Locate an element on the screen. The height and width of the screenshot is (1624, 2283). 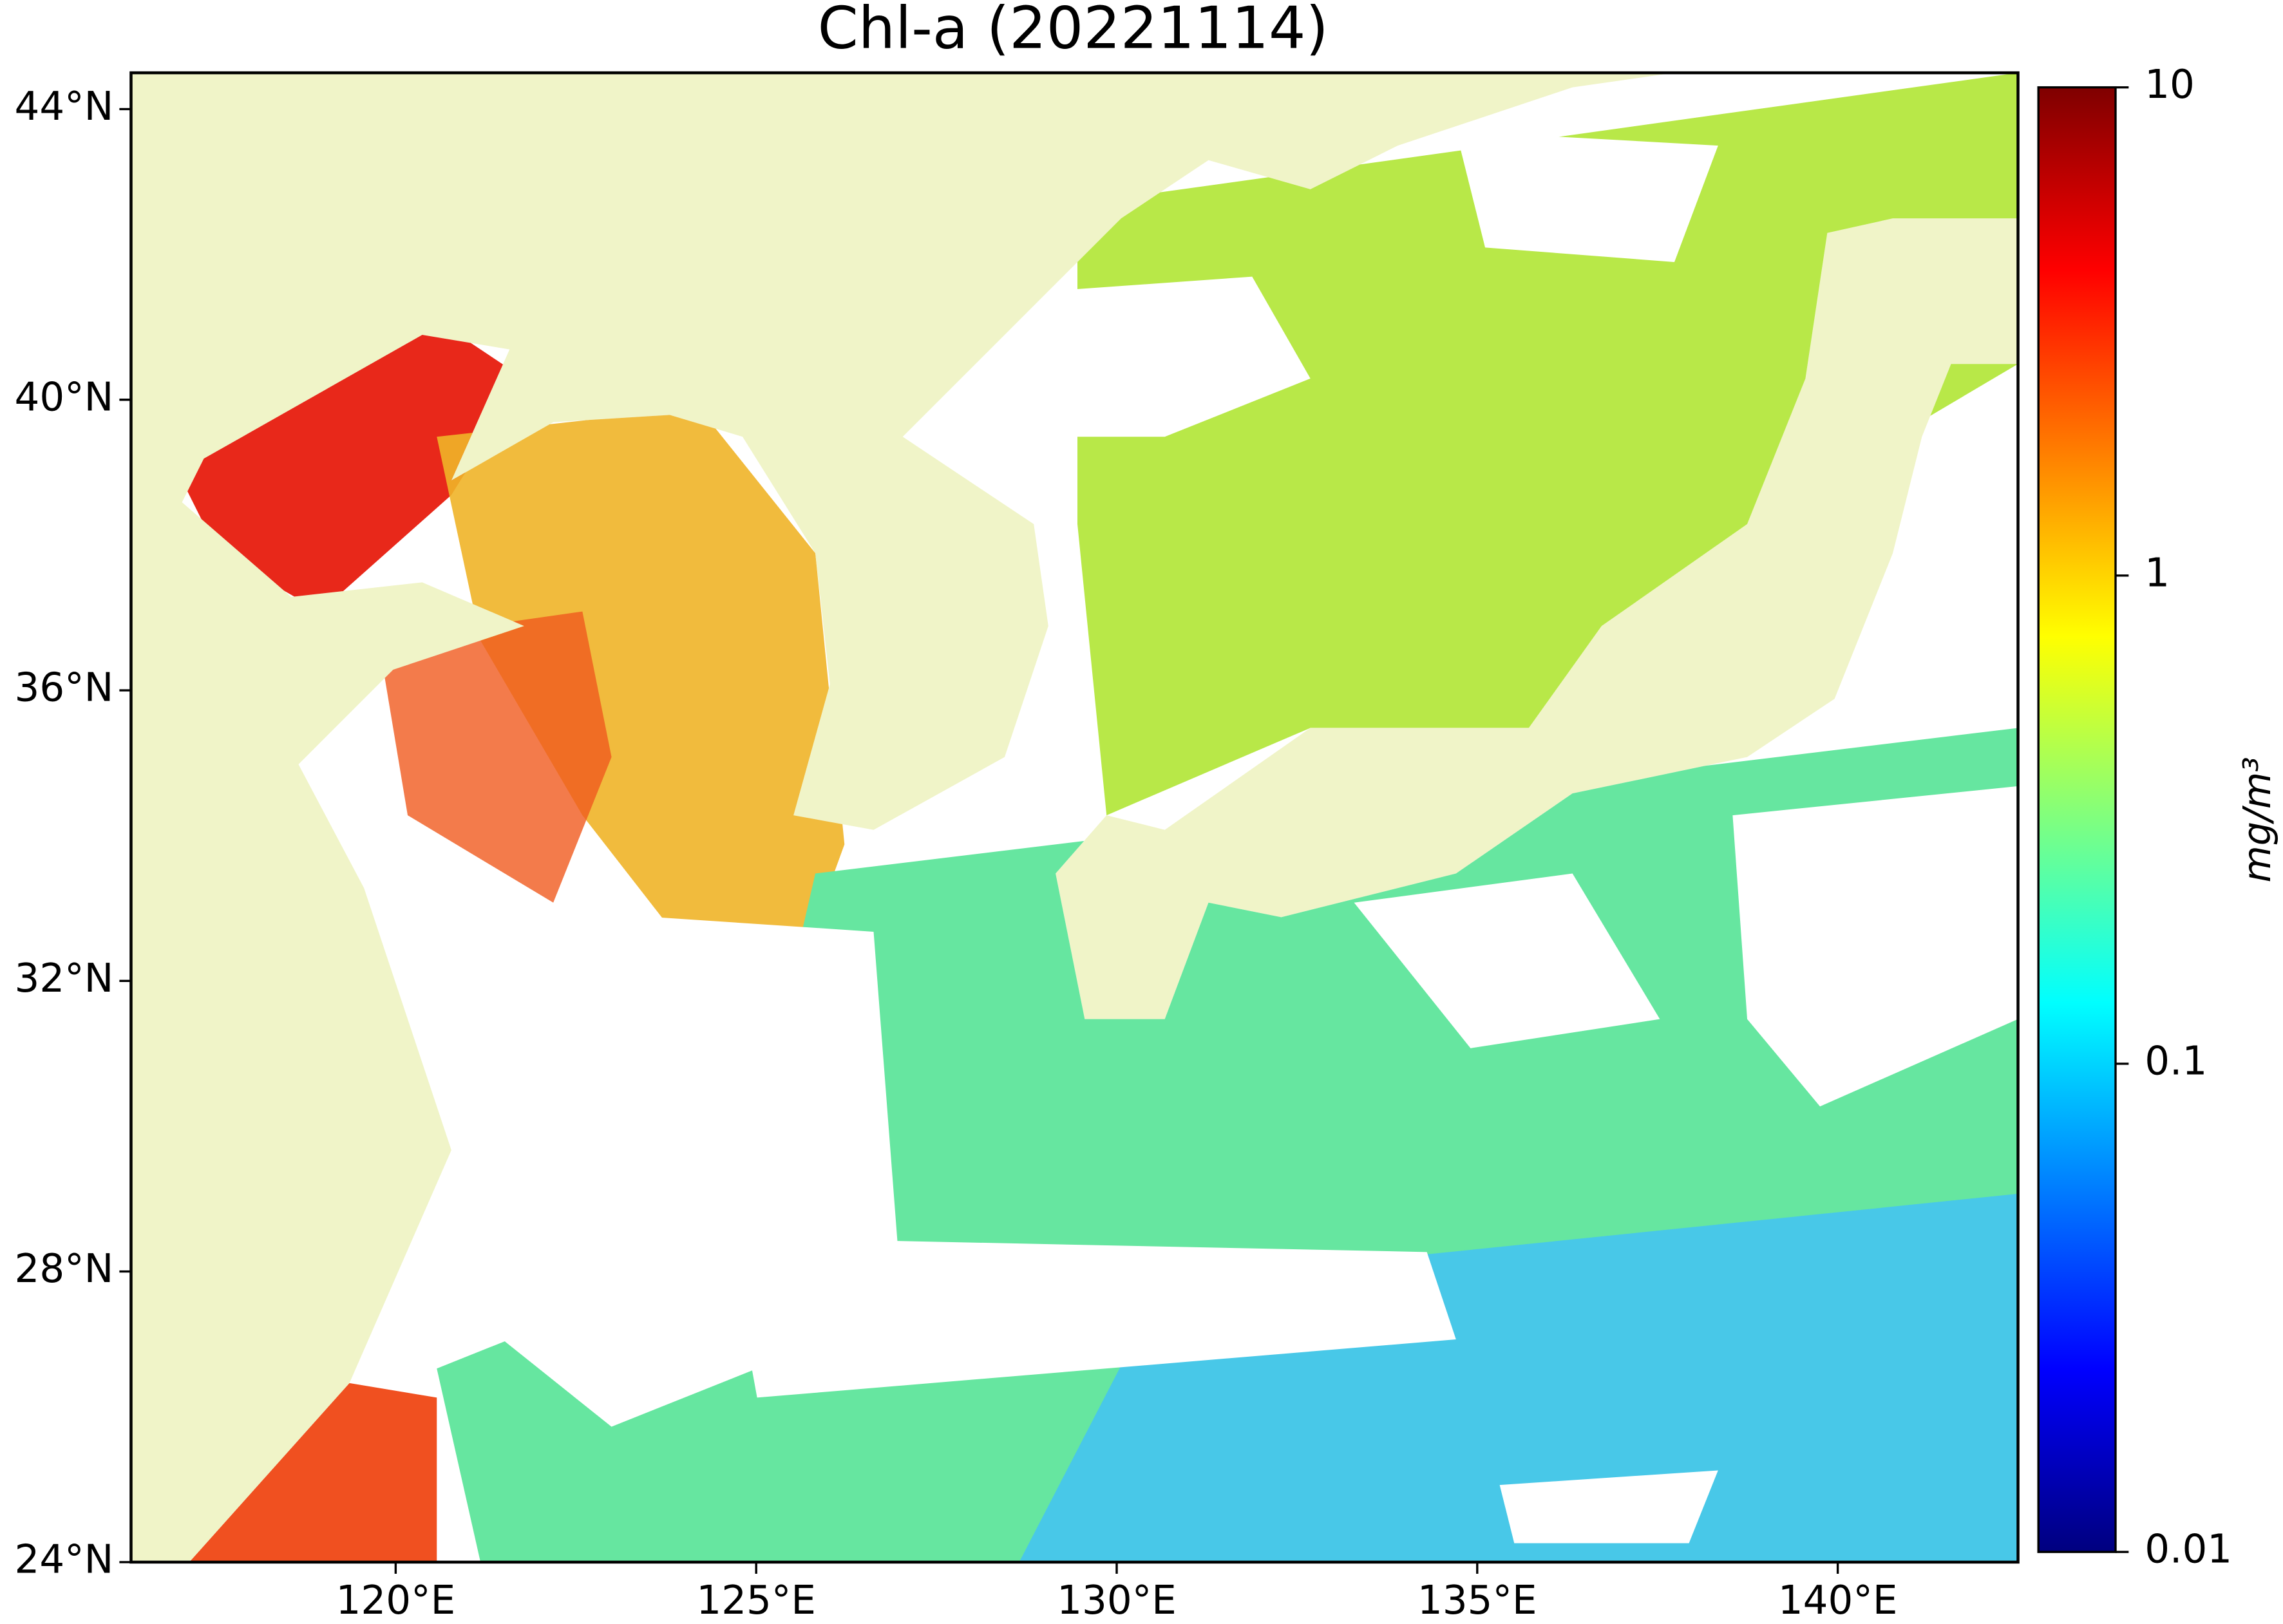
x-tick-label: 140°E is located at coordinates (1838, 1601).